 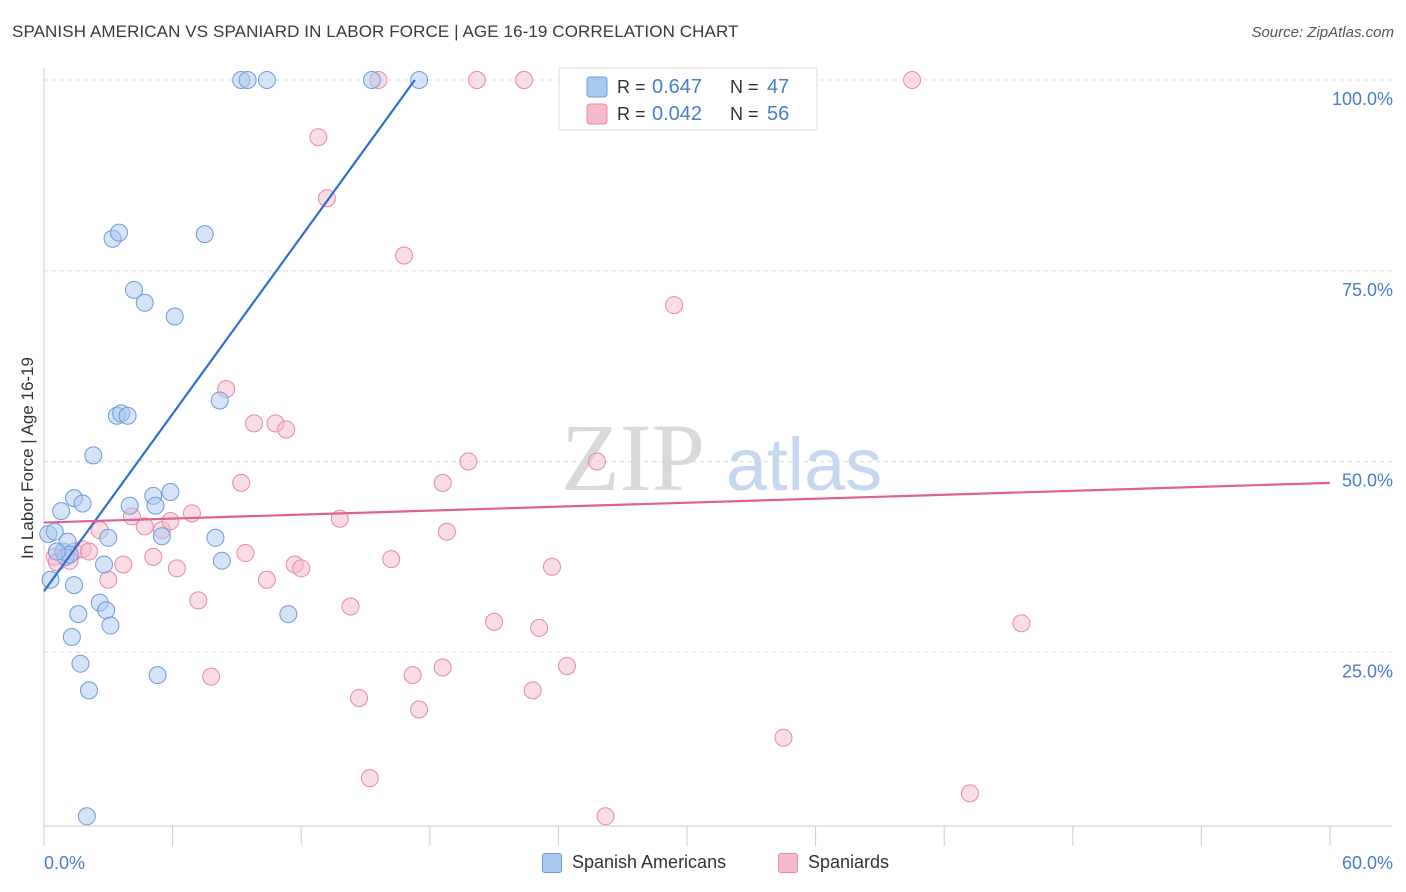 What do you see at coordinates (1367, 481) in the screenshot?
I see `y-tick-label: 50.0%` at bounding box center [1367, 481].